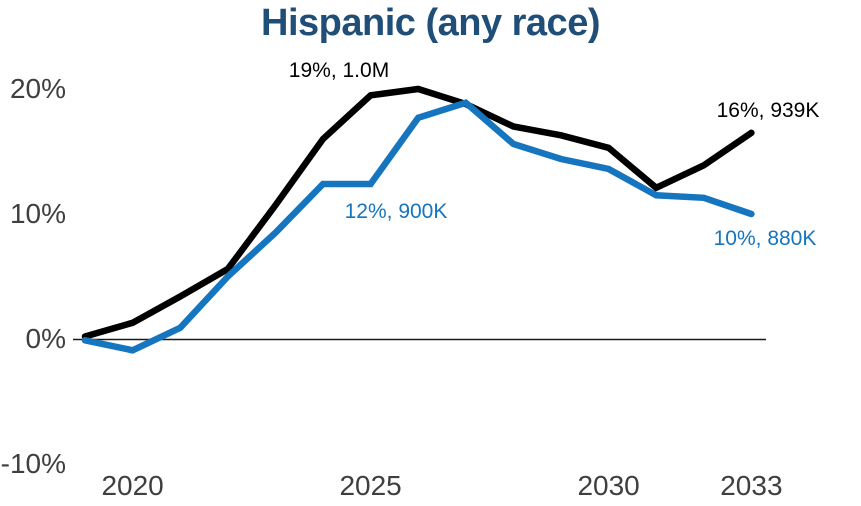 This screenshot has width=861, height=506. Describe the element at coordinates (765, 238) in the screenshot. I see `data-label-blue-series-2033: 10%, 880K` at that location.